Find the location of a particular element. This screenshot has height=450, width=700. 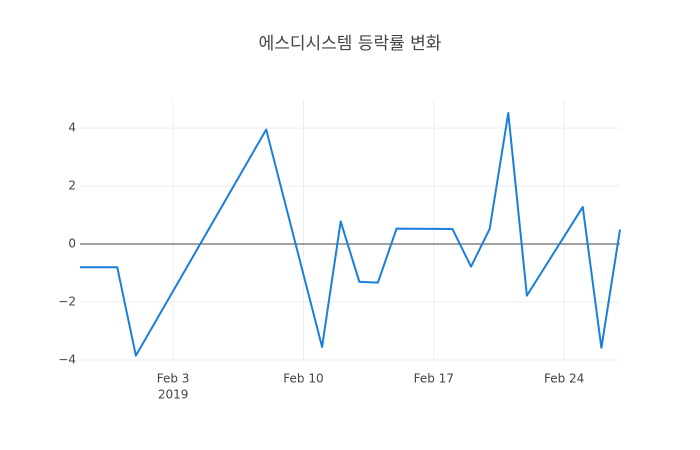

x-year-label: 2019 is located at coordinates (173, 395).